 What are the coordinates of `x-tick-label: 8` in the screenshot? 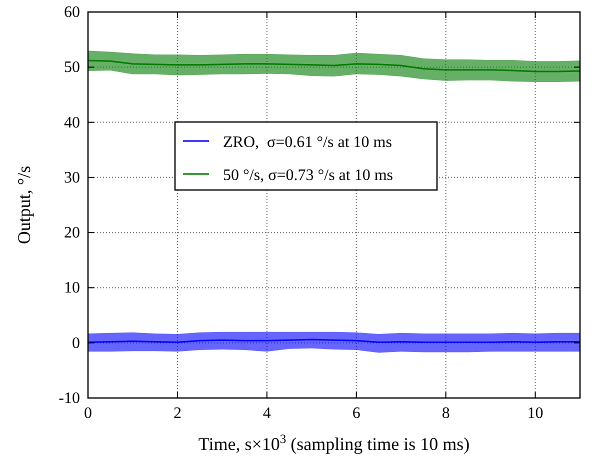 It's located at (446, 413).